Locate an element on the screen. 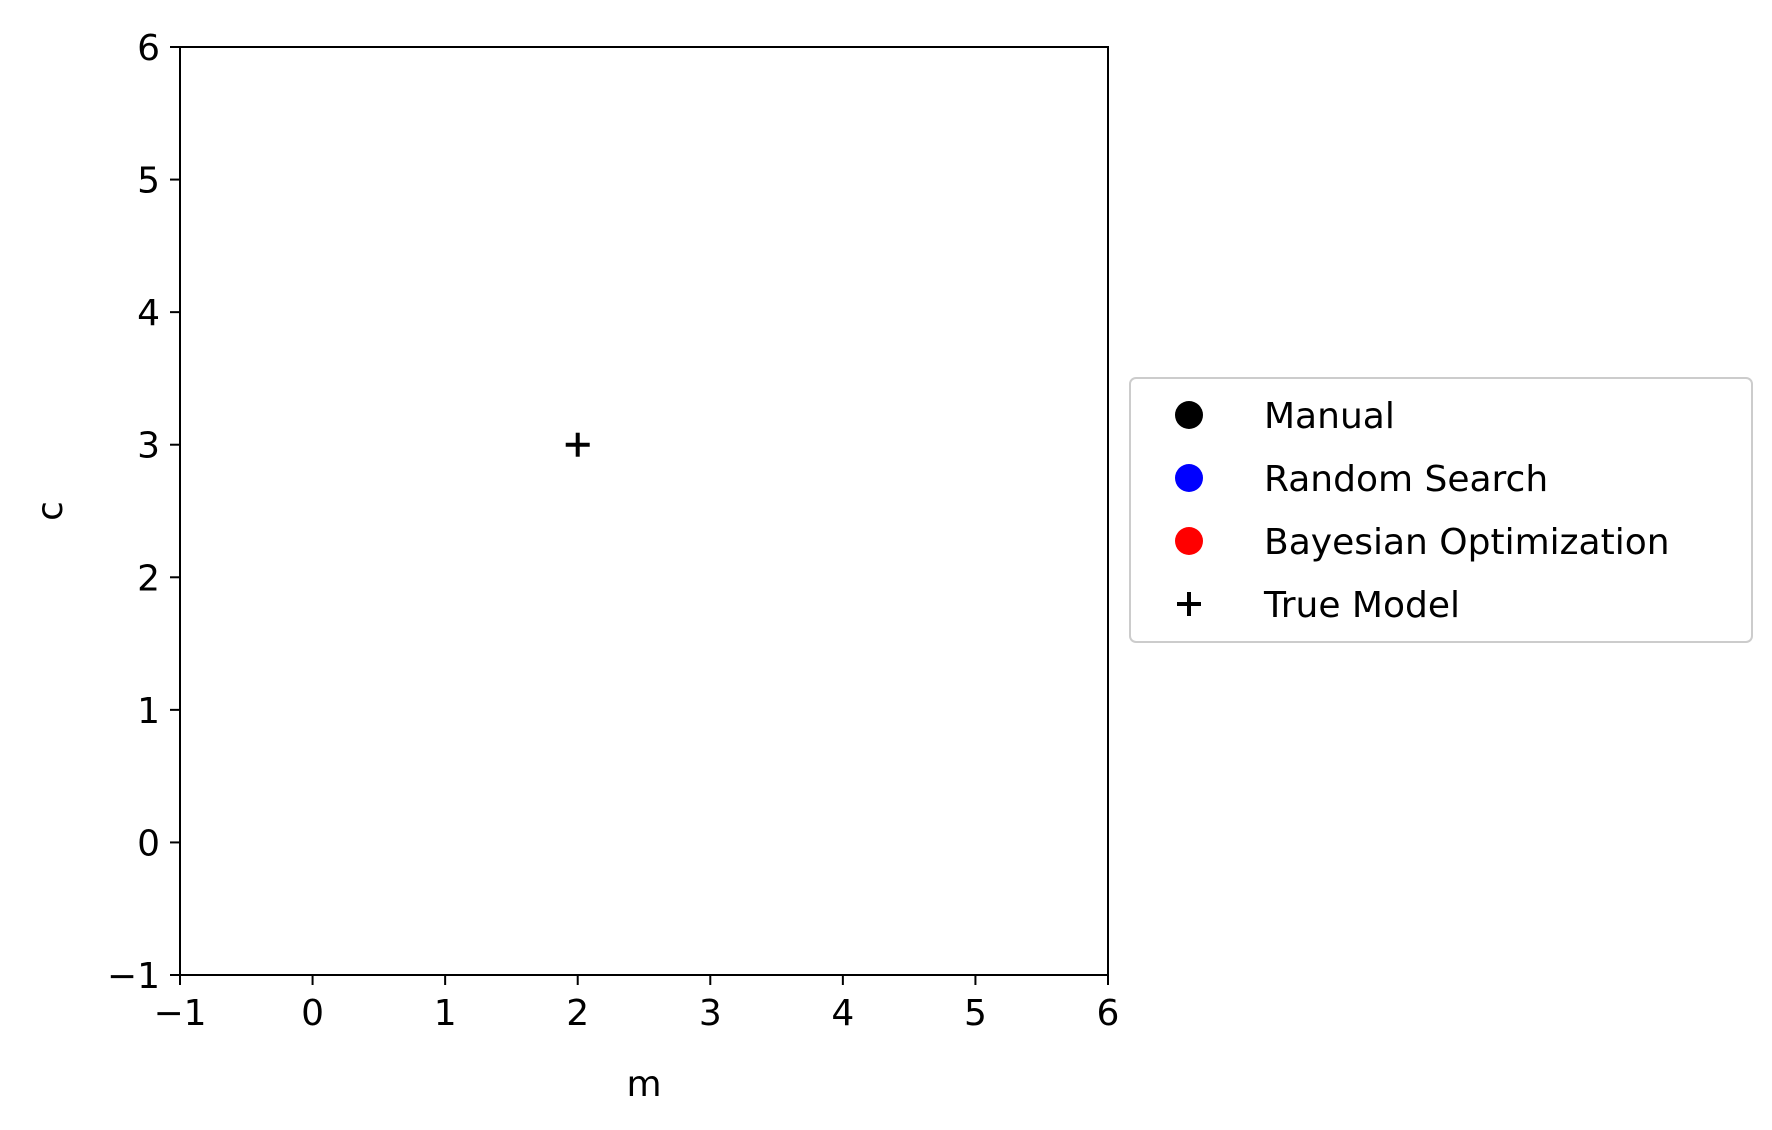 The width and height of the screenshot is (1772, 1130). legend-label: True Model is located at coordinates (1361, 605).